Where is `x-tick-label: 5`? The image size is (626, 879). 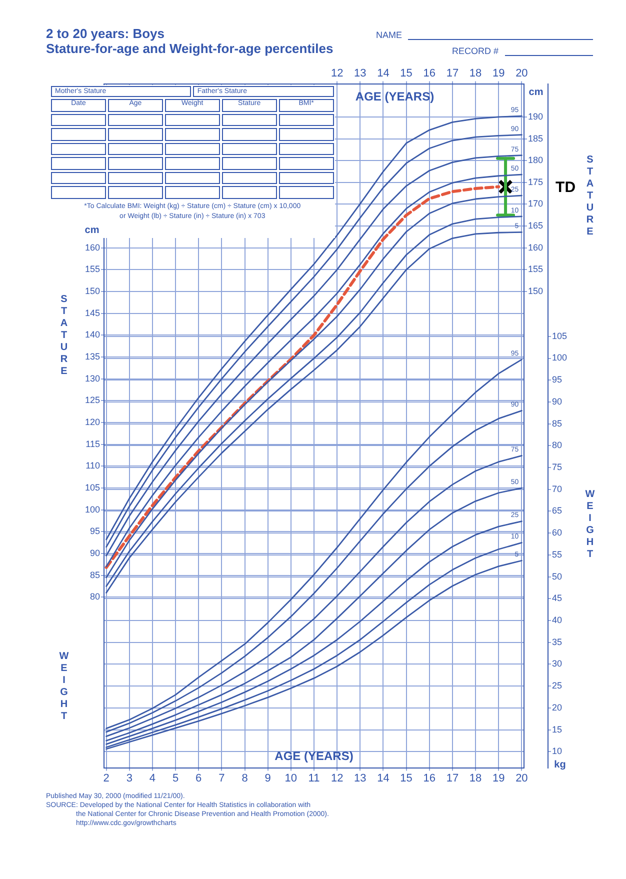
x-tick-label: 5 is located at coordinates (175, 778).